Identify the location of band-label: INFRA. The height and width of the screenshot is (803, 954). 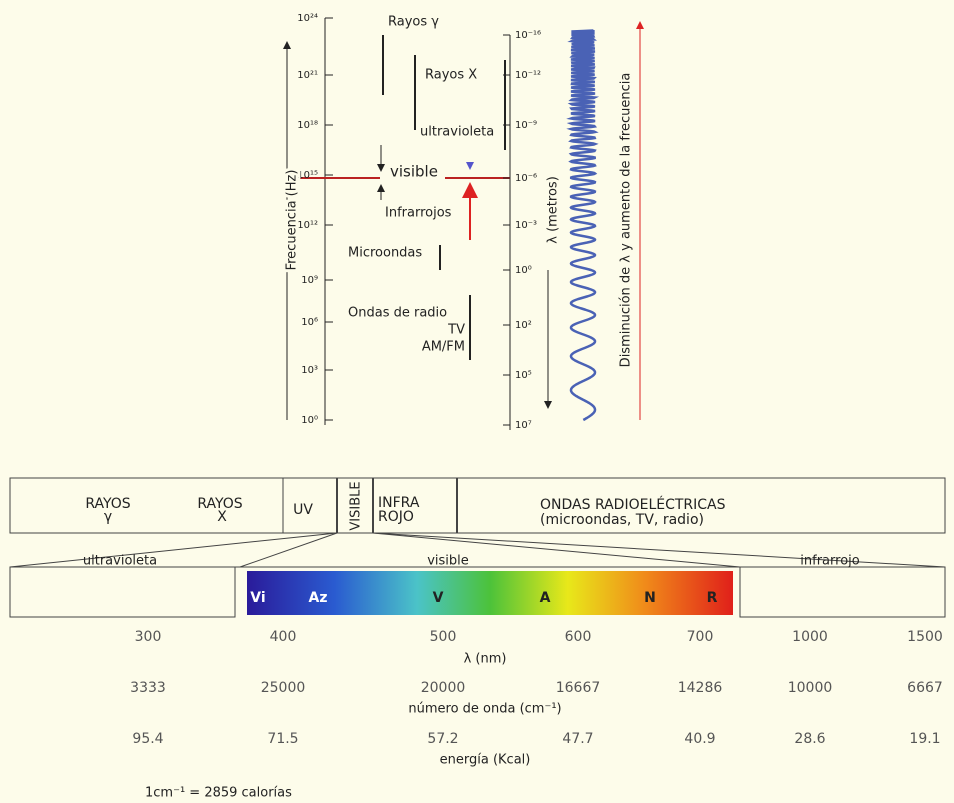
(399, 503).